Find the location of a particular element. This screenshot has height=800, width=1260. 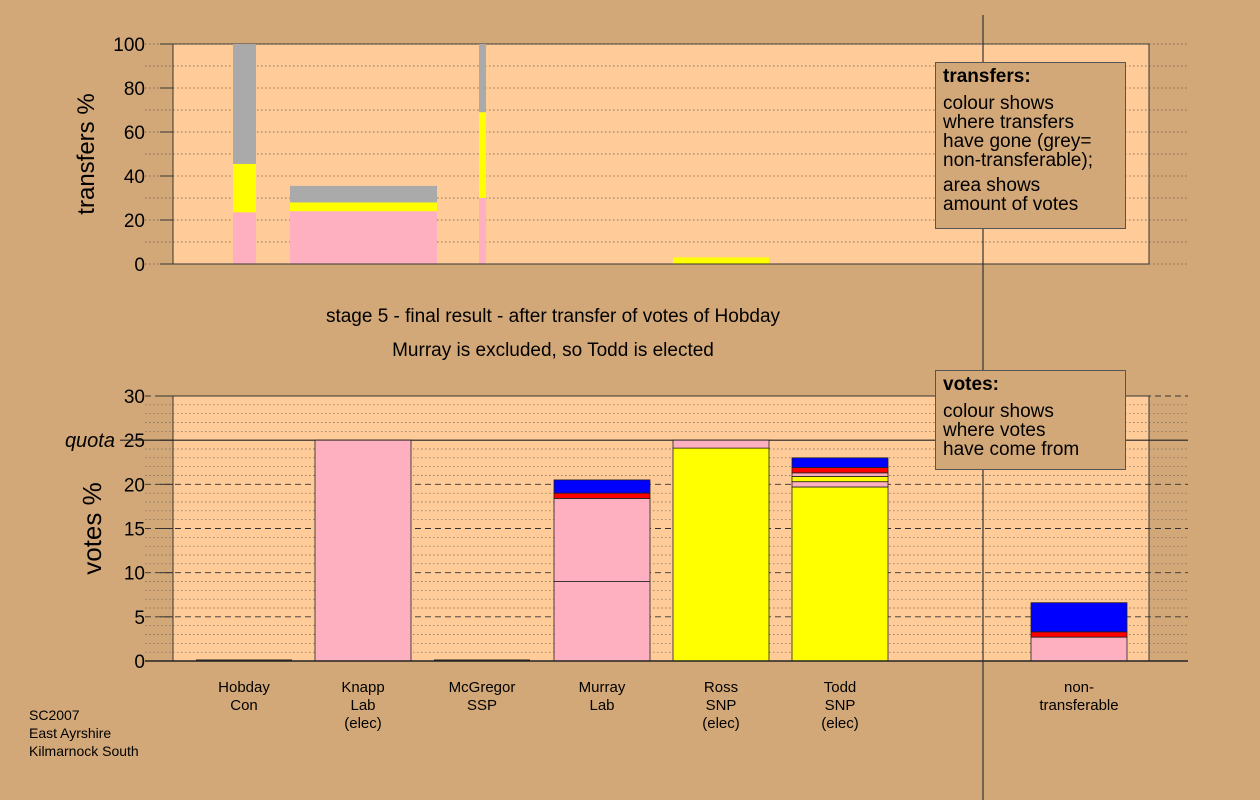

votes-legend-line: colour shows is located at coordinates (998, 411).